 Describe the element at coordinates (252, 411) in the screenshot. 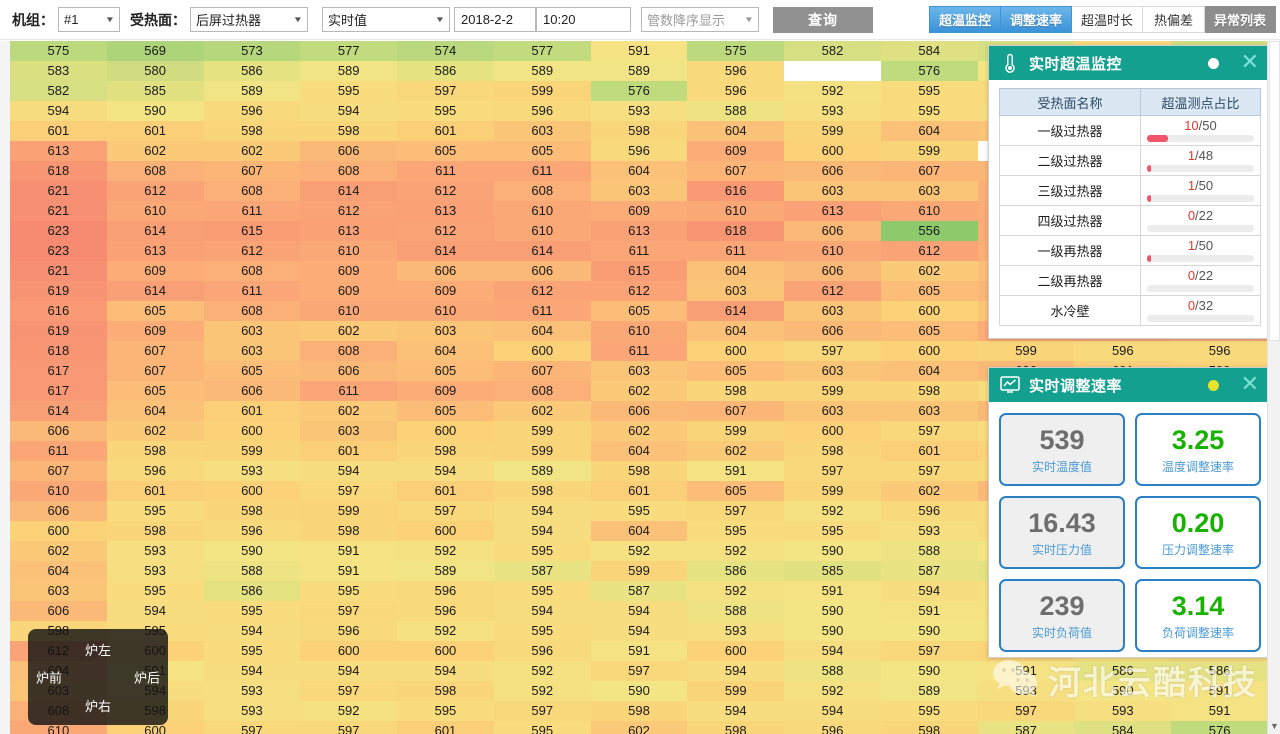

I see `heatmap-cell: 601` at that location.